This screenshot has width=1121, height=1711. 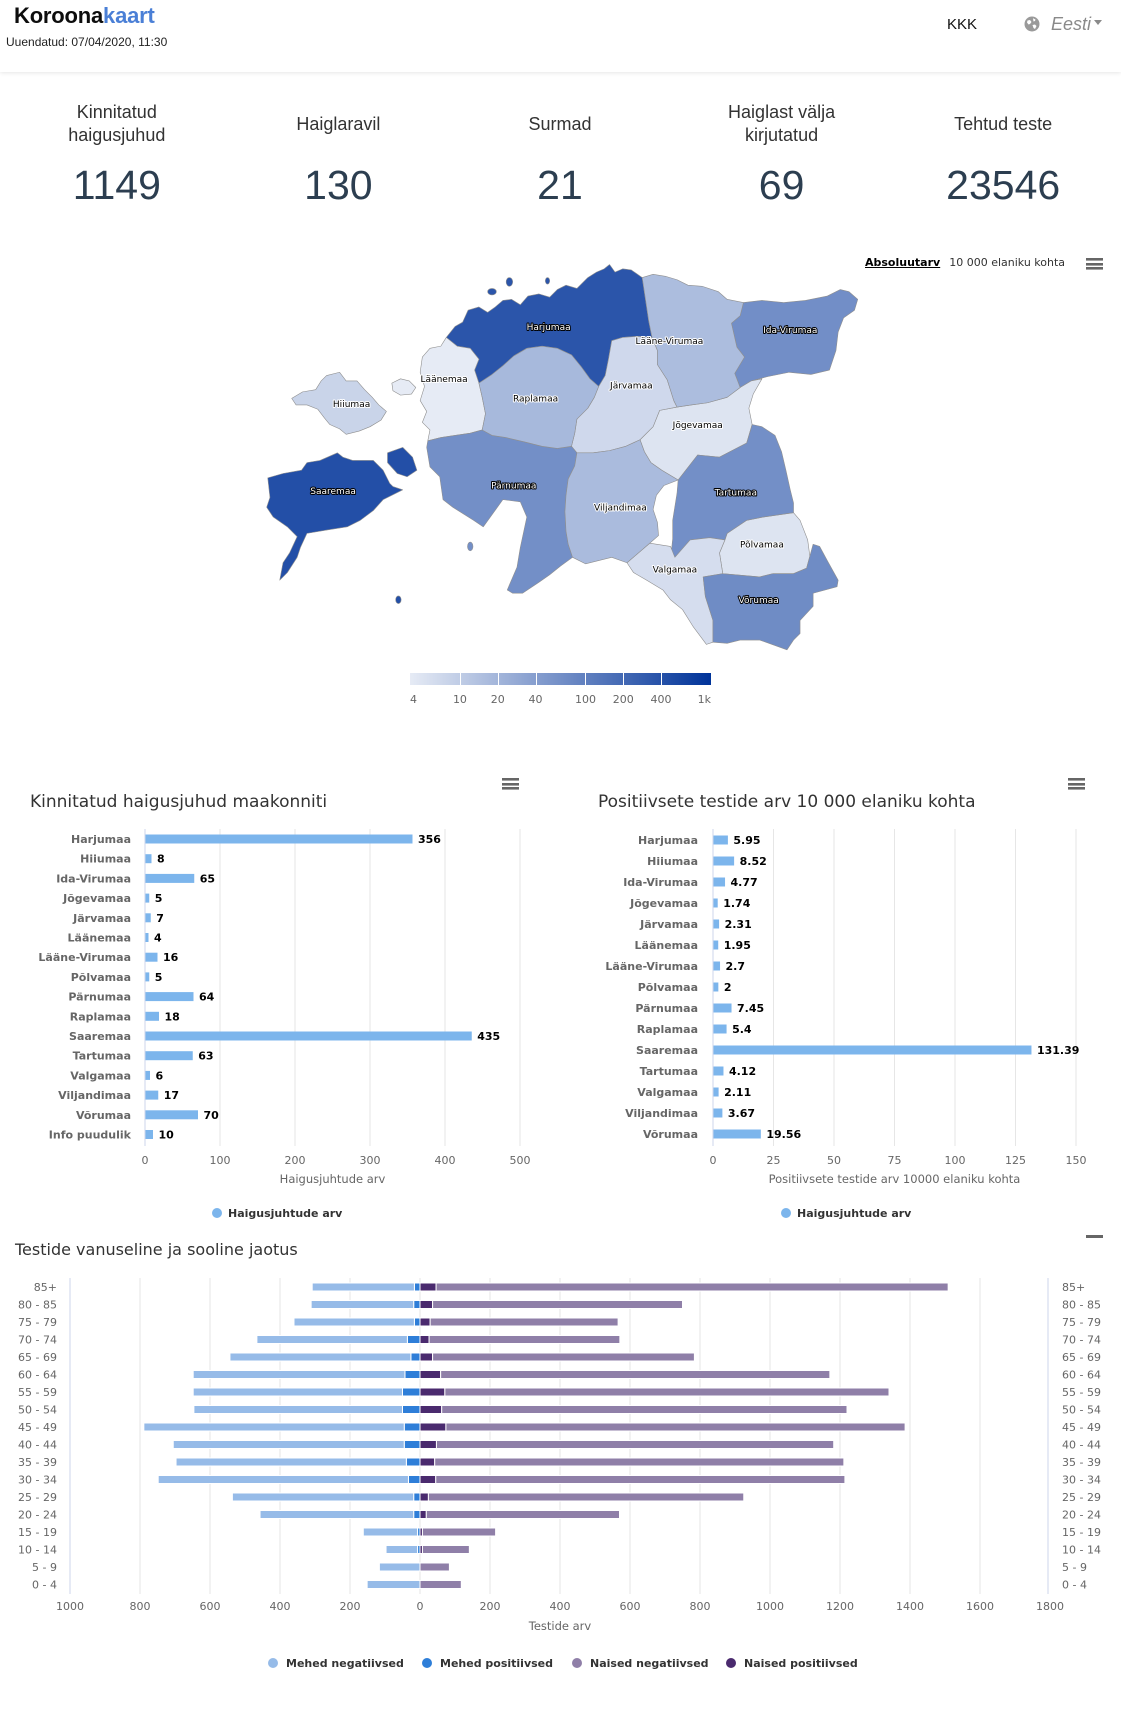 I want to click on county-saaremaa-island, so click(x=398, y=599).